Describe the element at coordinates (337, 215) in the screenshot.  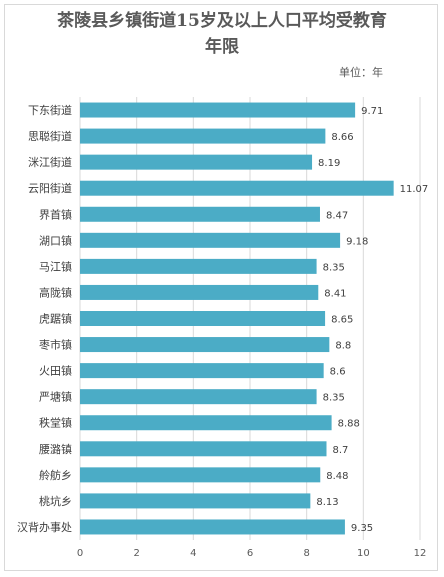
I see `value-label: 8.47` at that location.